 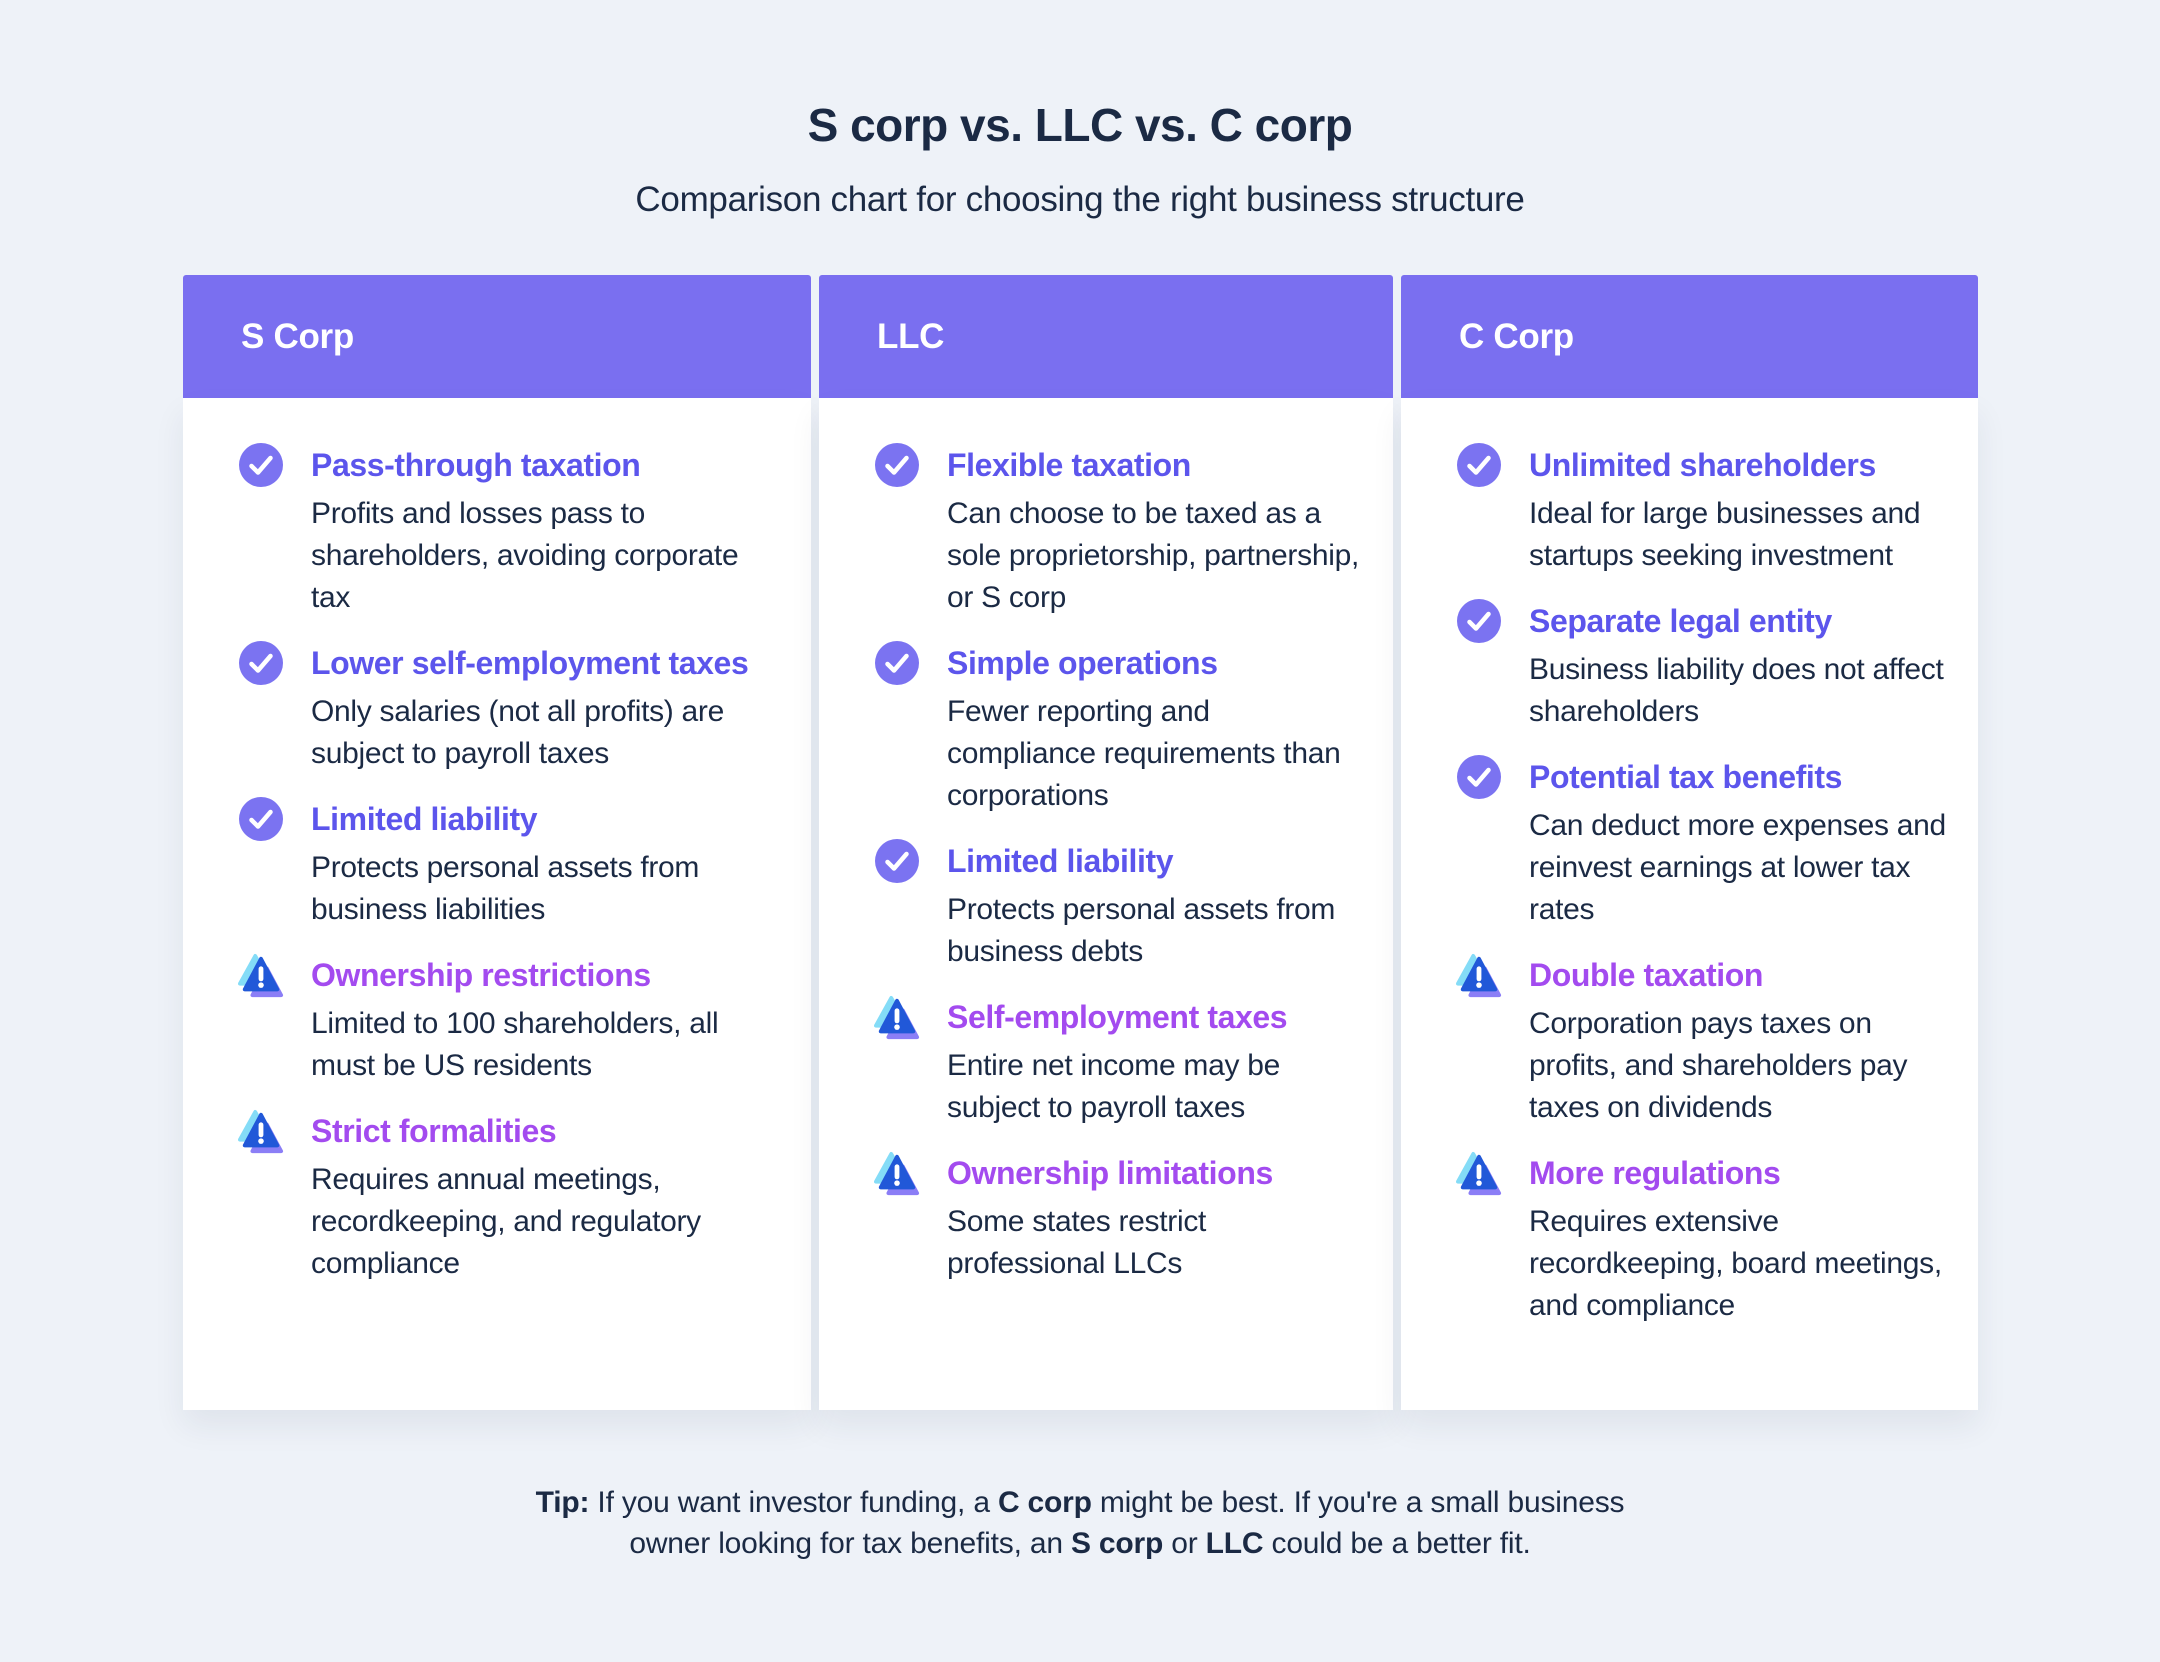 I want to click on feature-description: Some states restrict professional LLCs, so click(x=1077, y=1242).